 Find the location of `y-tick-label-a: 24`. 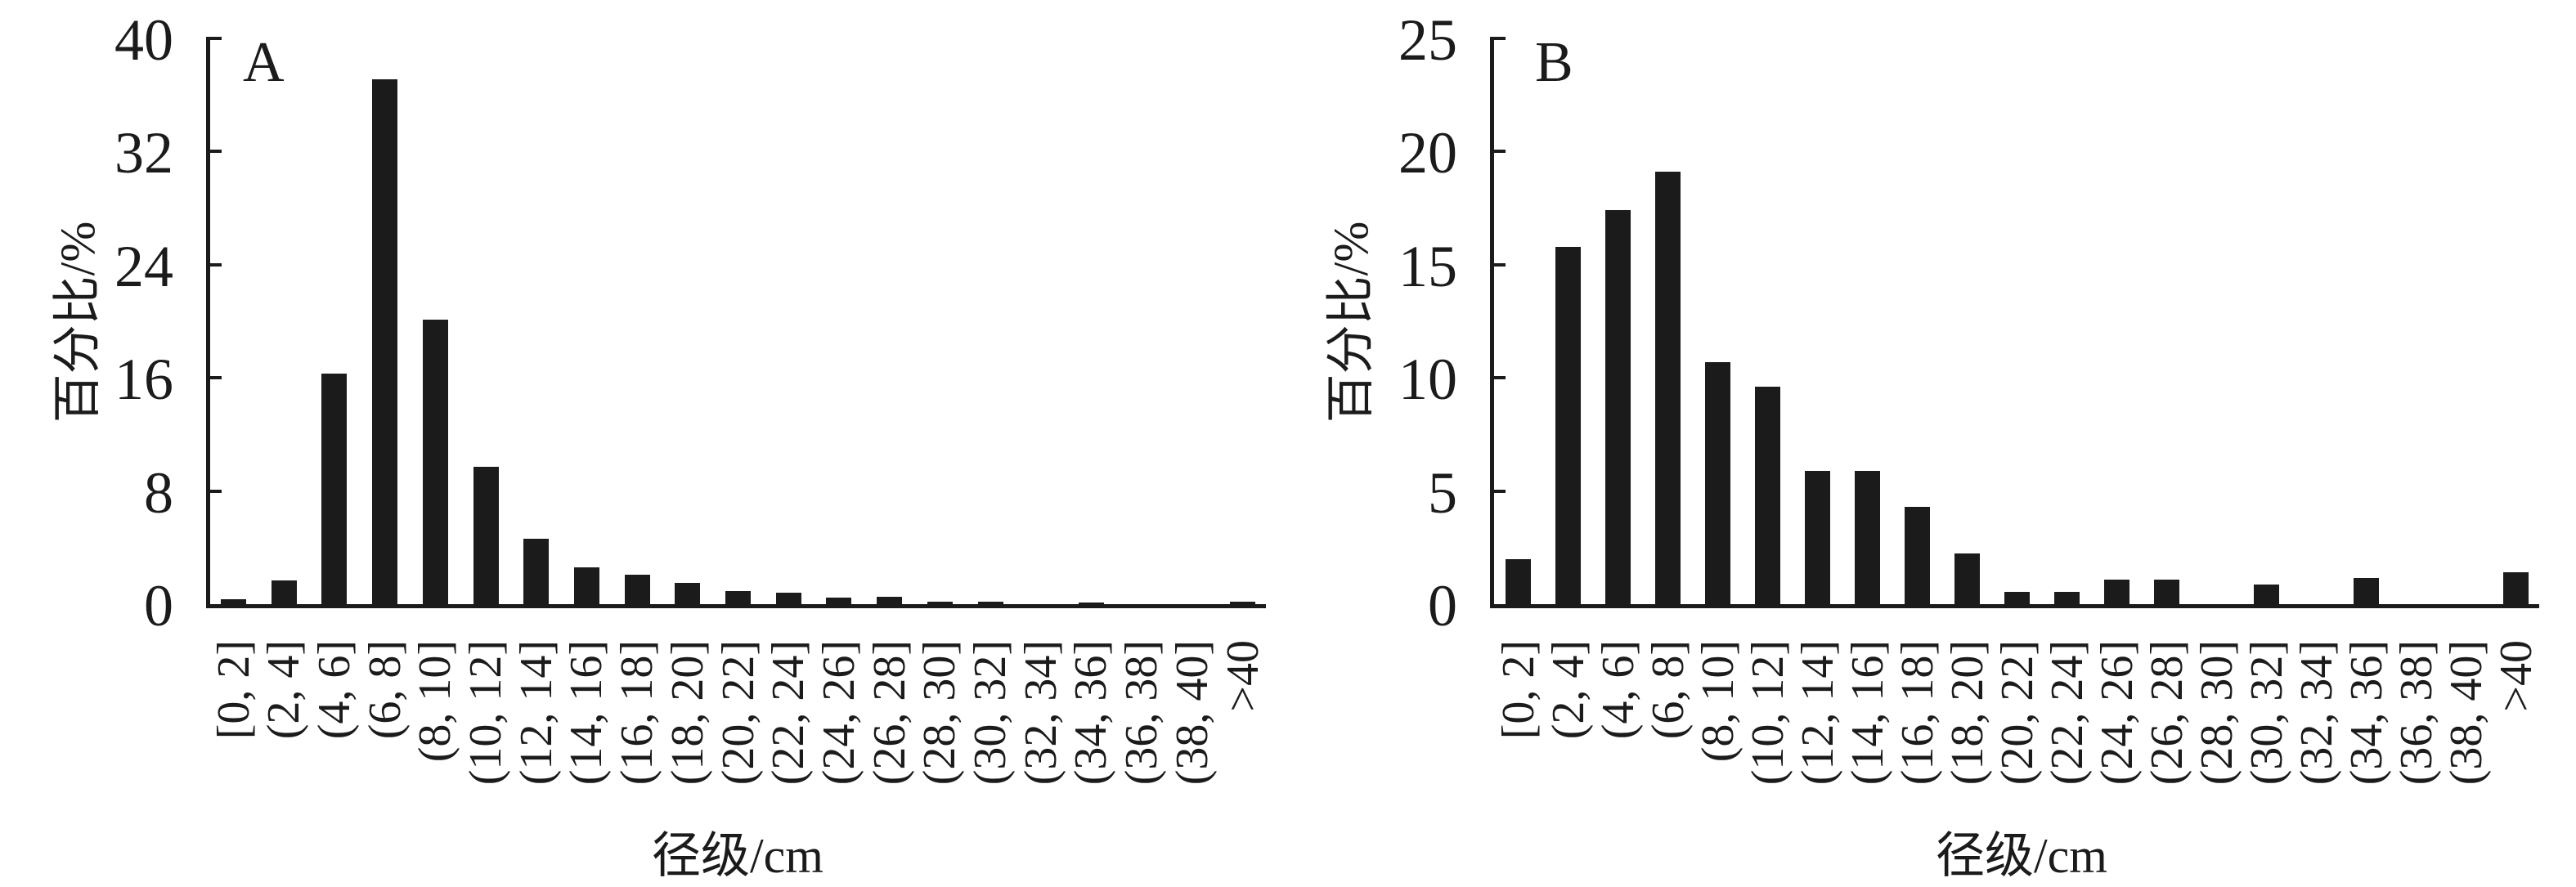

y-tick-label-a: 24 is located at coordinates (143, 266).